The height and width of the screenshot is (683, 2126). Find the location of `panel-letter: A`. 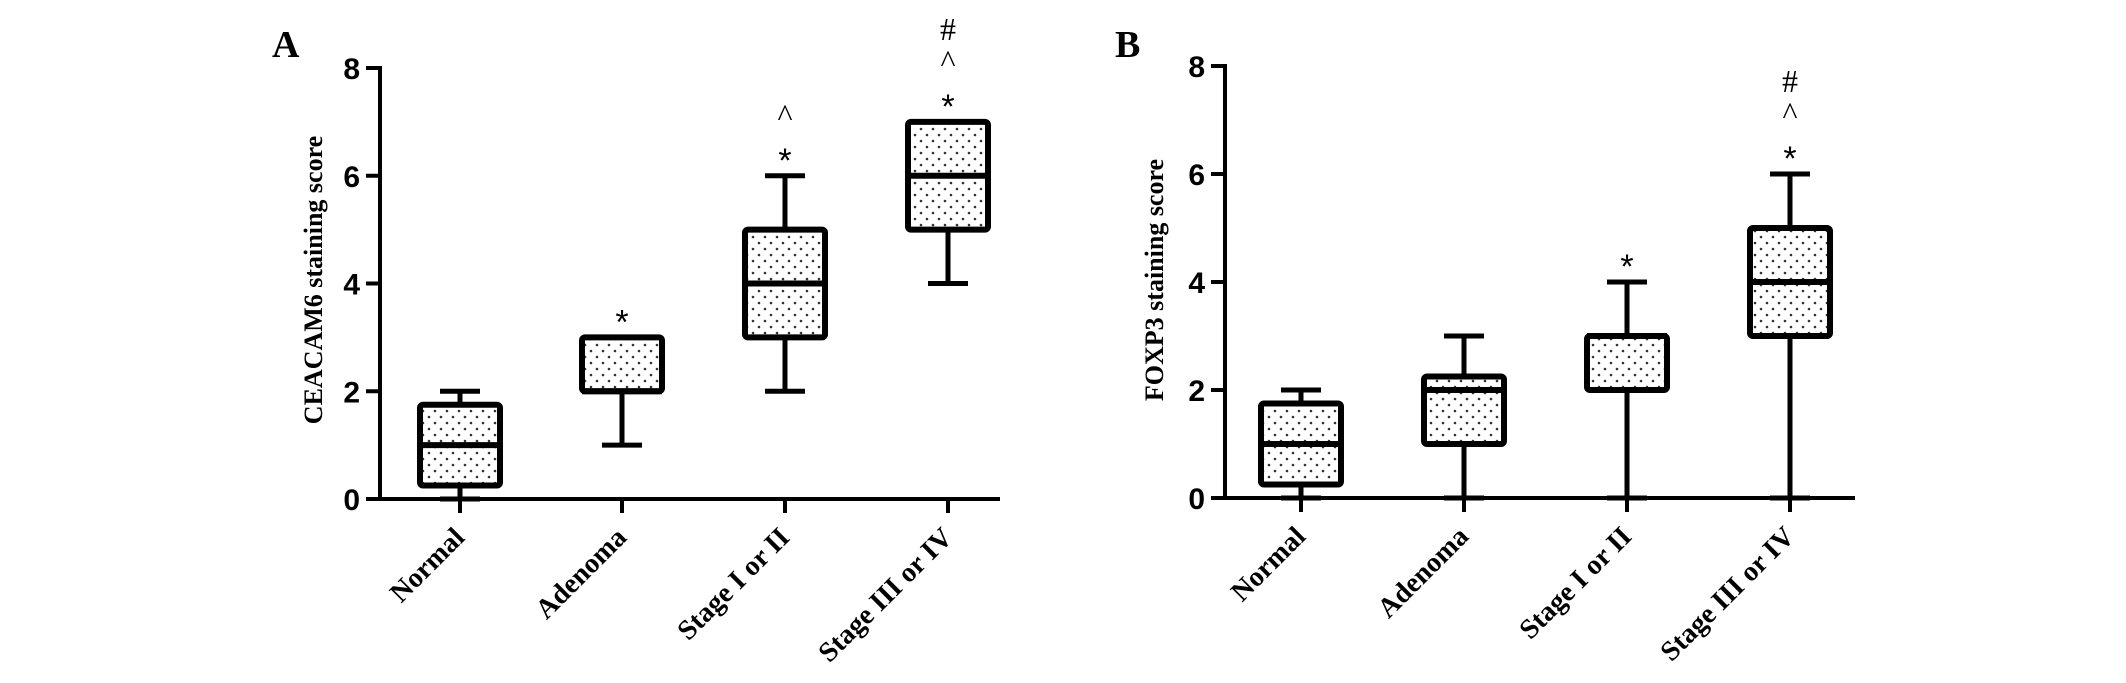

panel-letter: A is located at coordinates (286, 45).